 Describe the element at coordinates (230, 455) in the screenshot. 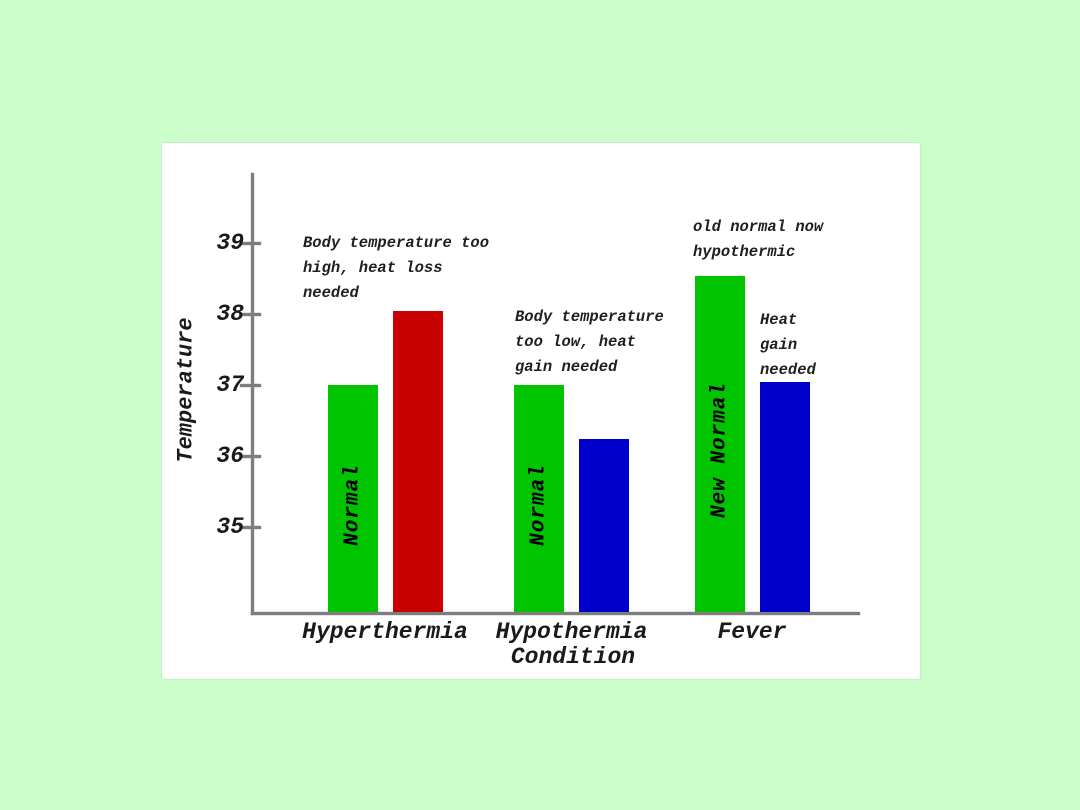

I see `y-tick-label: 36` at that location.